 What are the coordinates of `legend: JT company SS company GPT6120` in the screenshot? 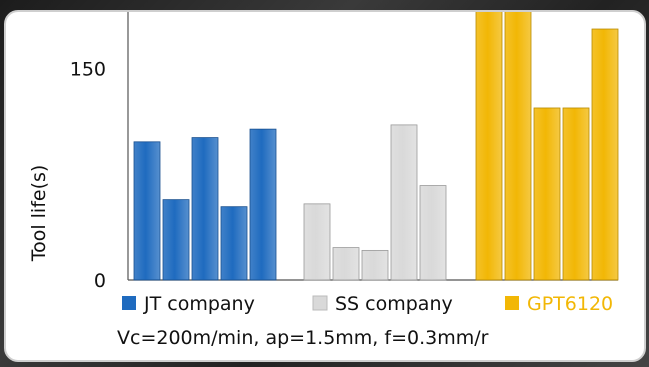 It's located at (367, 304).